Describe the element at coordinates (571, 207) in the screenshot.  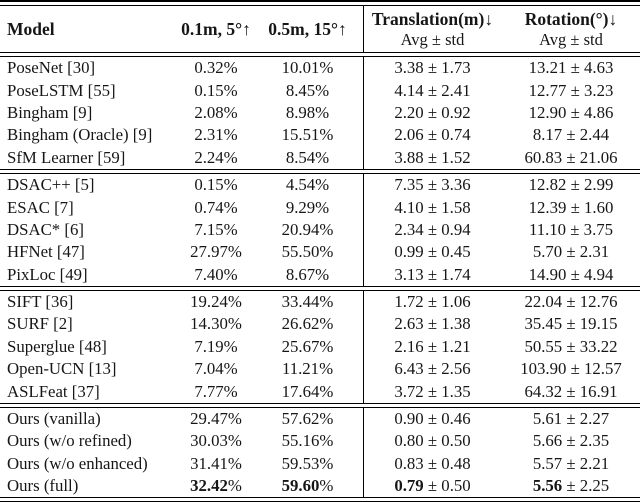
I see `rotation-cell: 12.39 ± 1.60` at that location.